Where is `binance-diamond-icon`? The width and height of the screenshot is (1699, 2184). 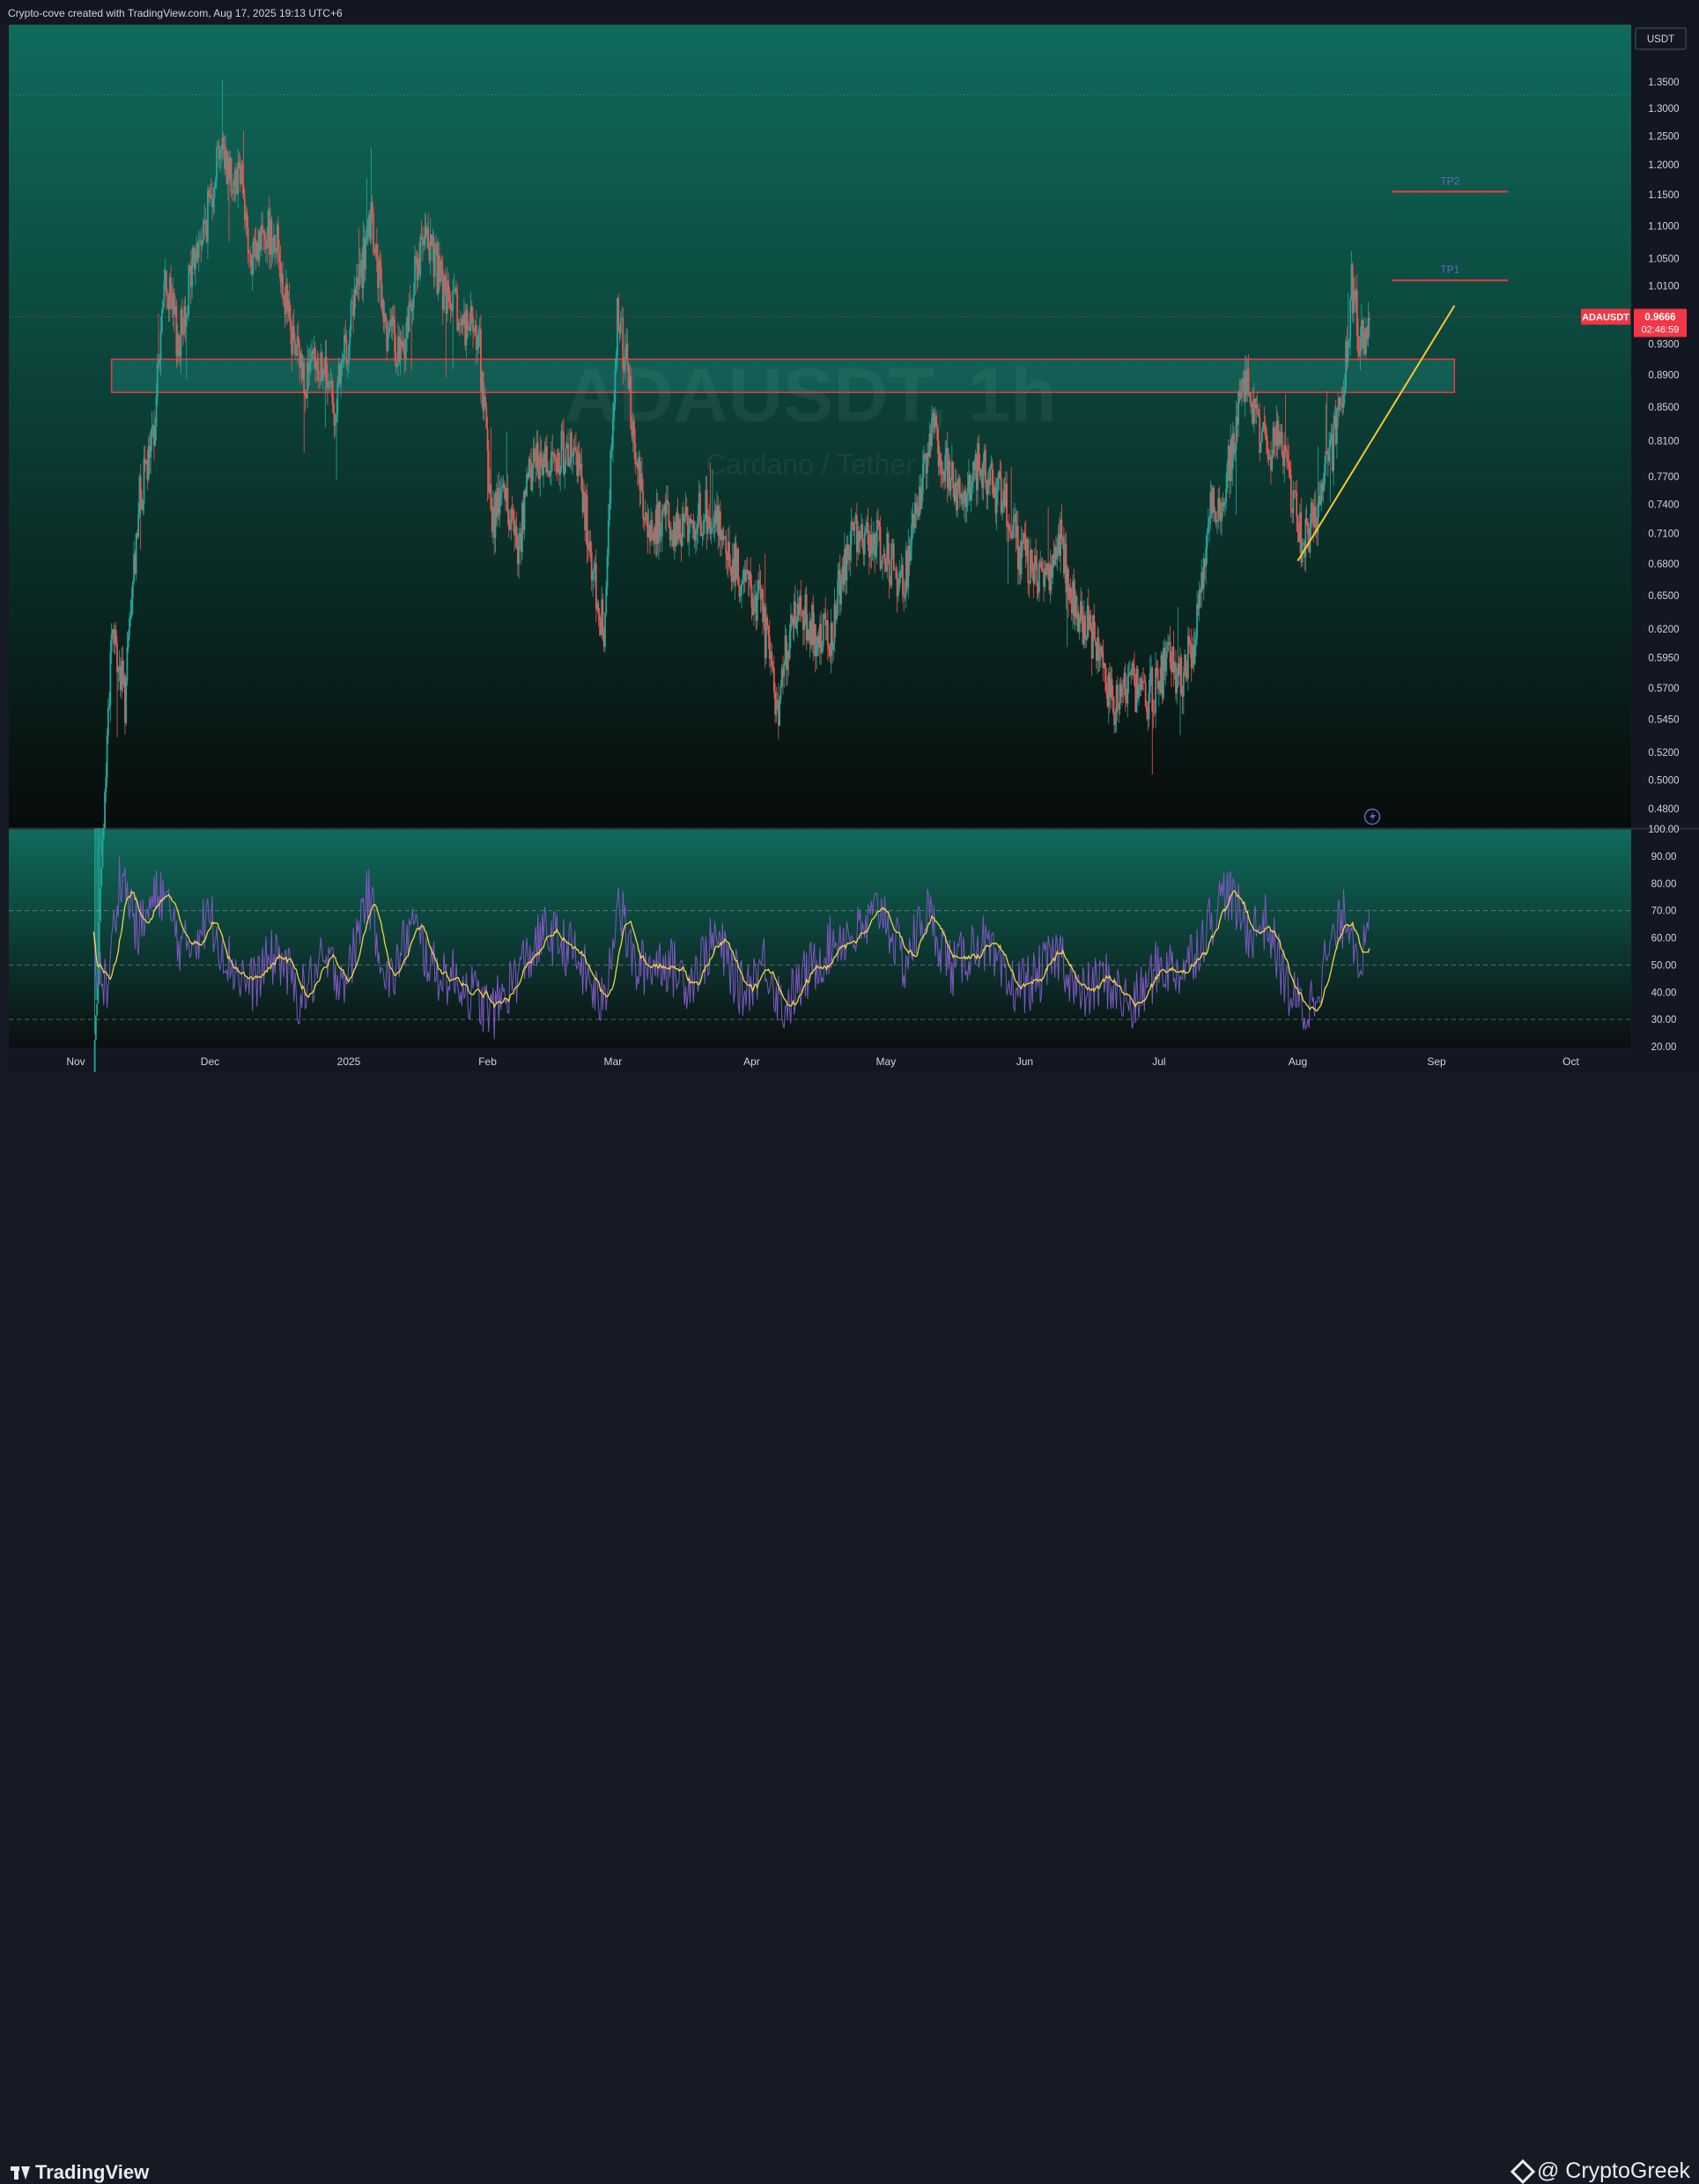 binance-diamond-icon is located at coordinates (1523, 2171).